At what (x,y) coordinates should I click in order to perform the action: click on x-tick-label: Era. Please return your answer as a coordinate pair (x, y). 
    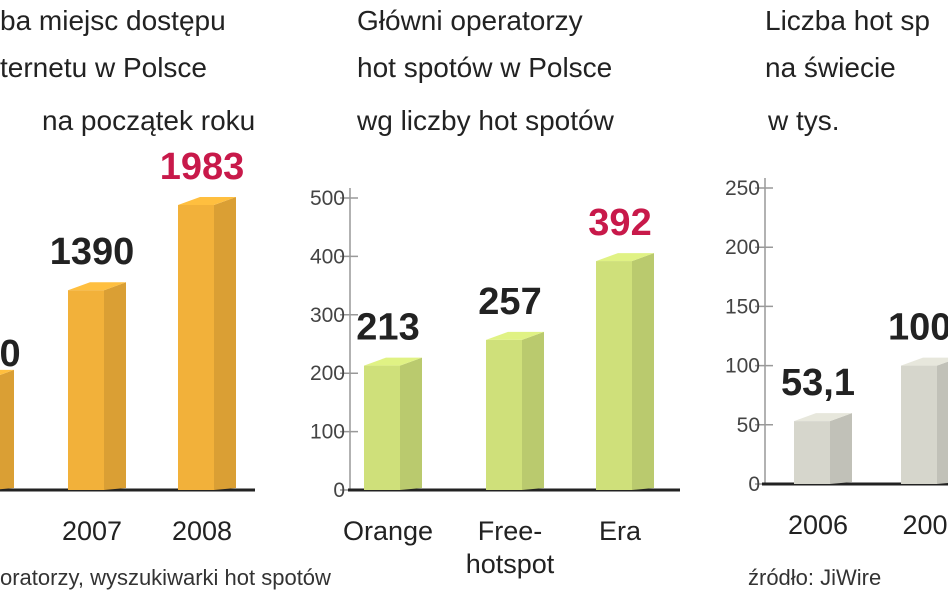
    Looking at the image, I should click on (620, 531).